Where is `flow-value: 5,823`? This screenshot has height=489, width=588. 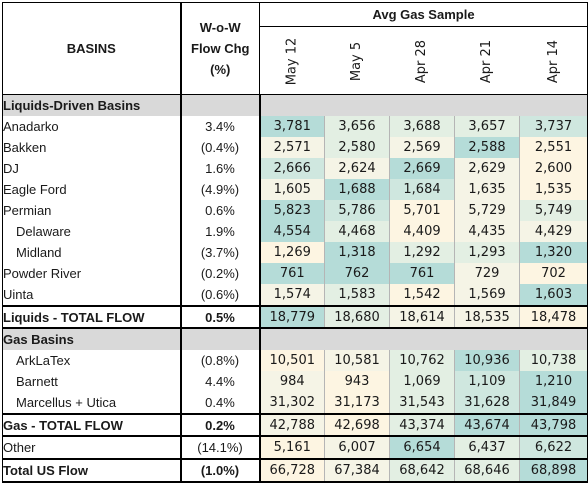 flow-value: 5,823 is located at coordinates (291, 210).